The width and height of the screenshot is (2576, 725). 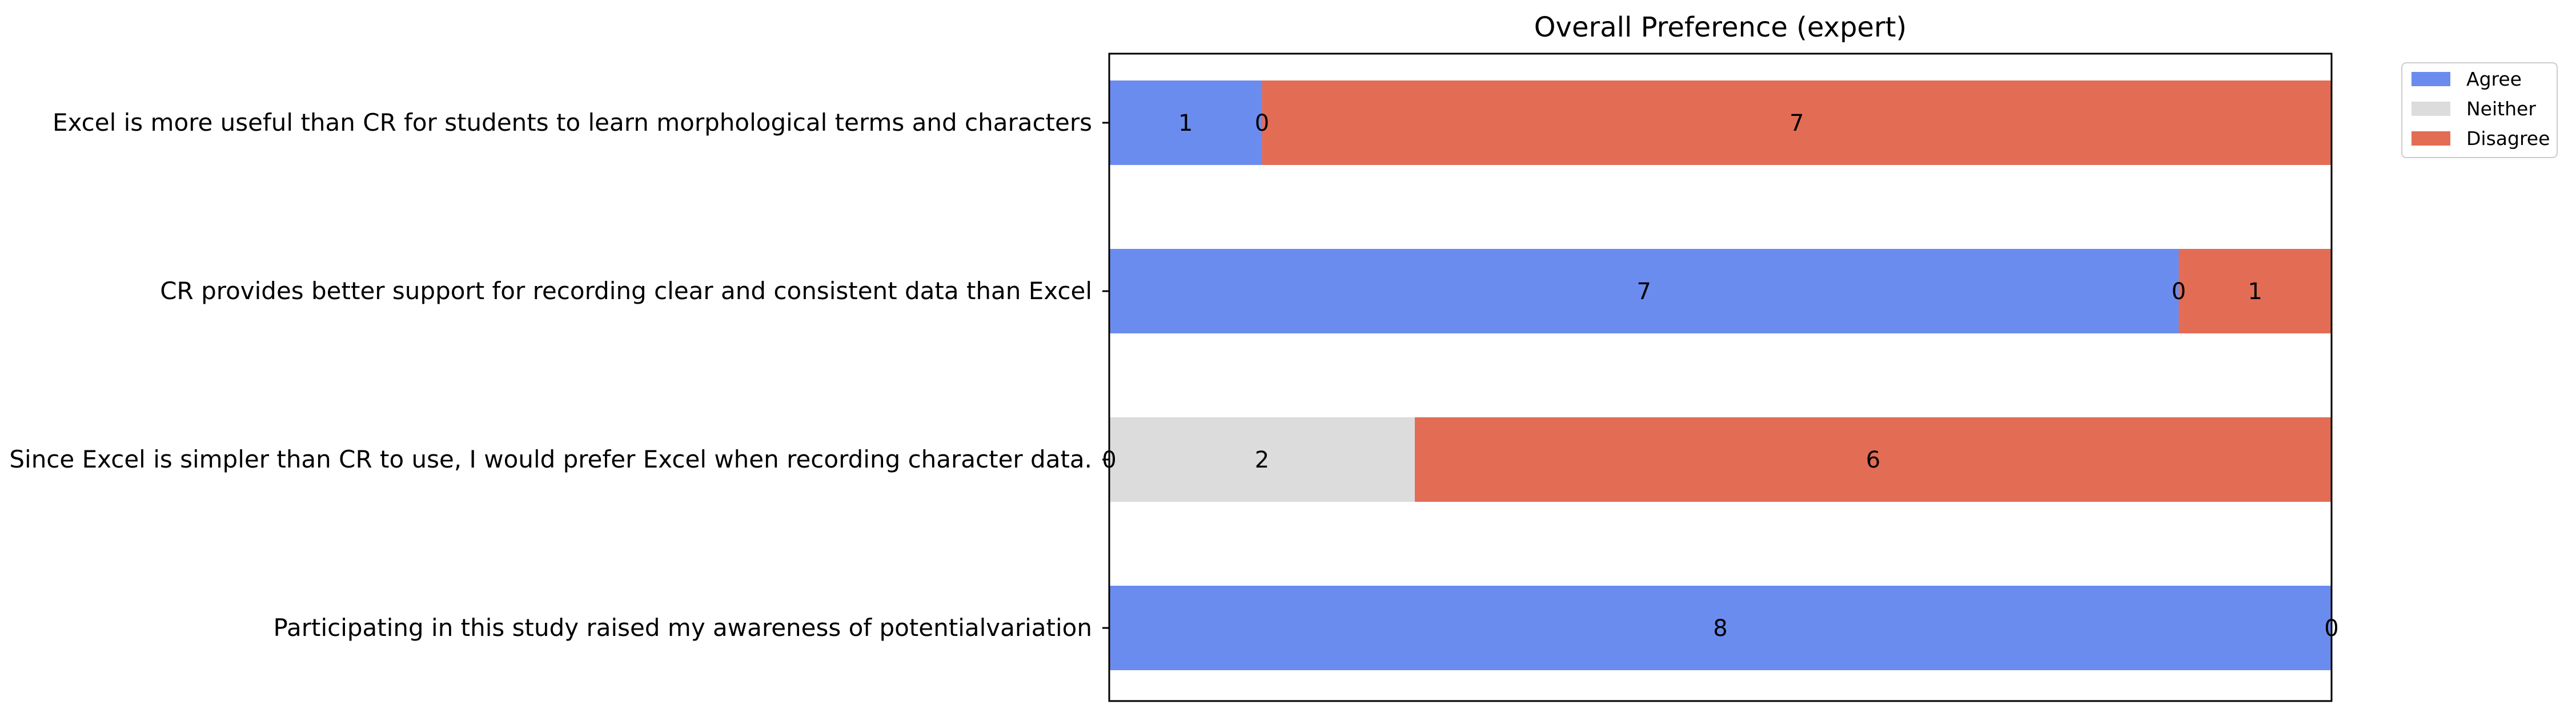 I want to click on data-label-agree-1: 1, so click(x=1185, y=123).